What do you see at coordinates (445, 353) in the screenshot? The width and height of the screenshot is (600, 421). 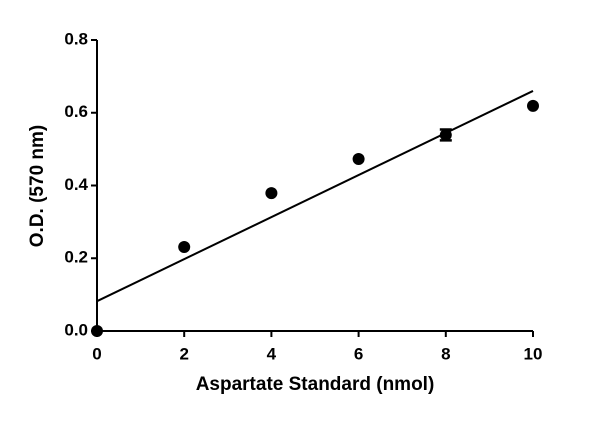 I see `x-tick-label: 8` at bounding box center [445, 353].